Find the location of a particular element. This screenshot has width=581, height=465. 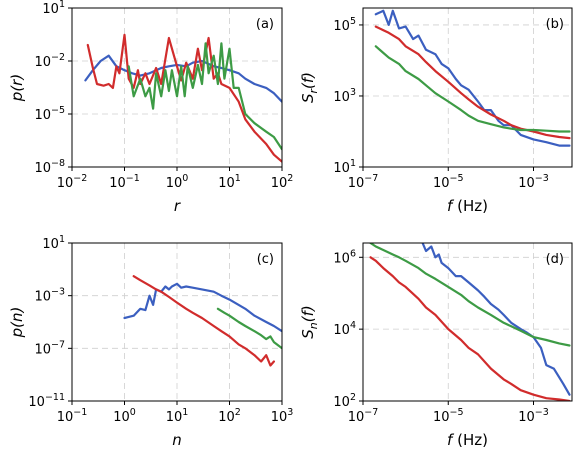

y-tick-label: 10⁻⁷ is located at coordinates (49, 348).